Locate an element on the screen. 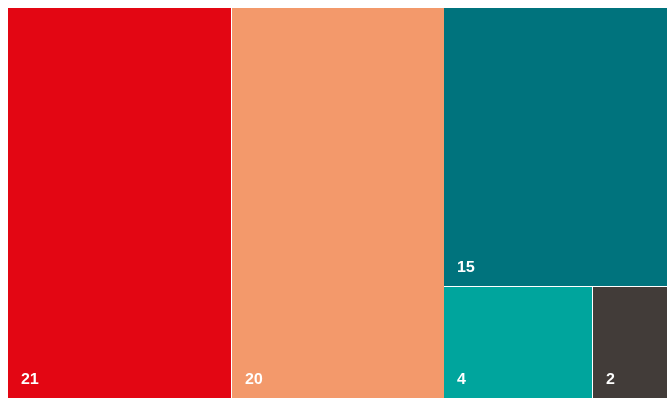 The image size is (668, 399). treemap-label-21: 21 is located at coordinates (30, 379).